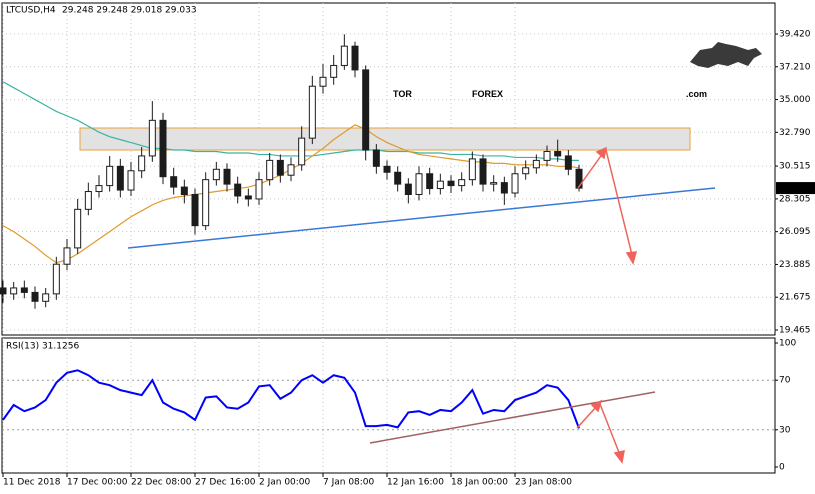  What do you see at coordinates (415, 483) in the screenshot?
I see `x-tick-label: 12 Jan 16:00` at bounding box center [415, 483].